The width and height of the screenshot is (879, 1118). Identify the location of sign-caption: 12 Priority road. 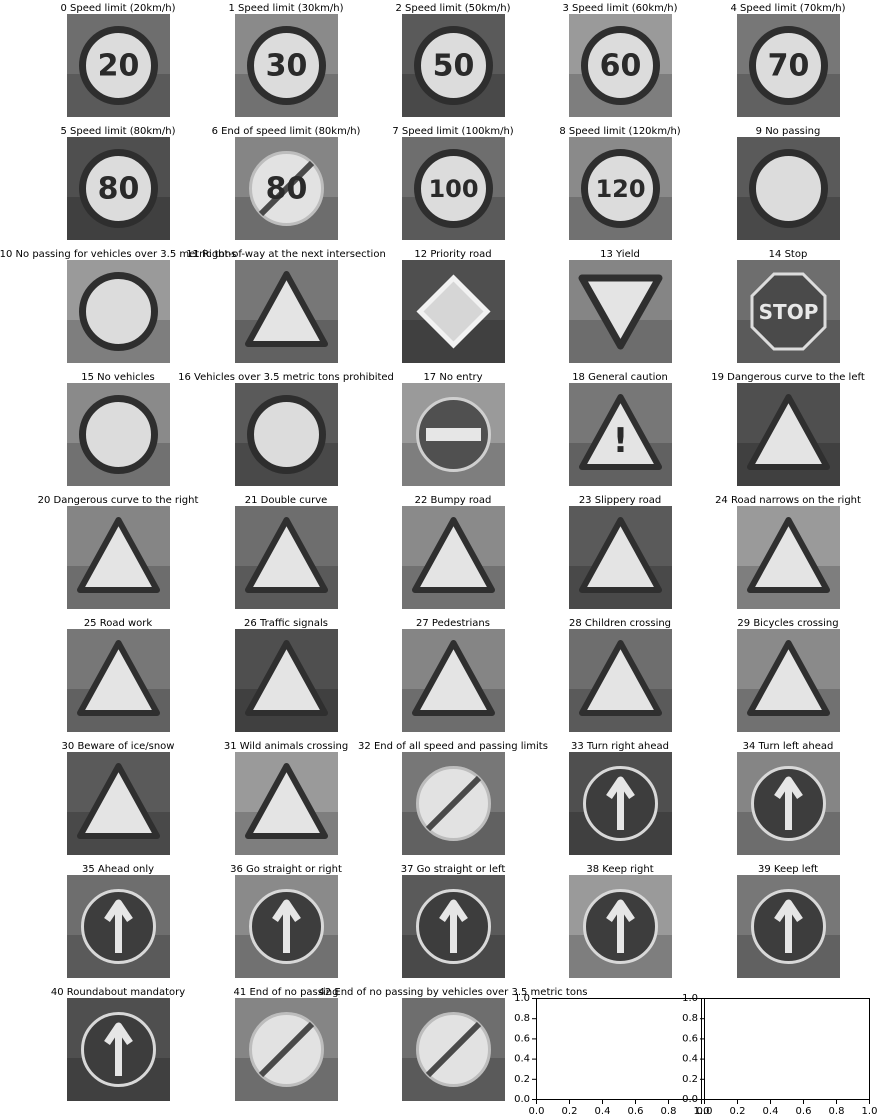
(453, 254).